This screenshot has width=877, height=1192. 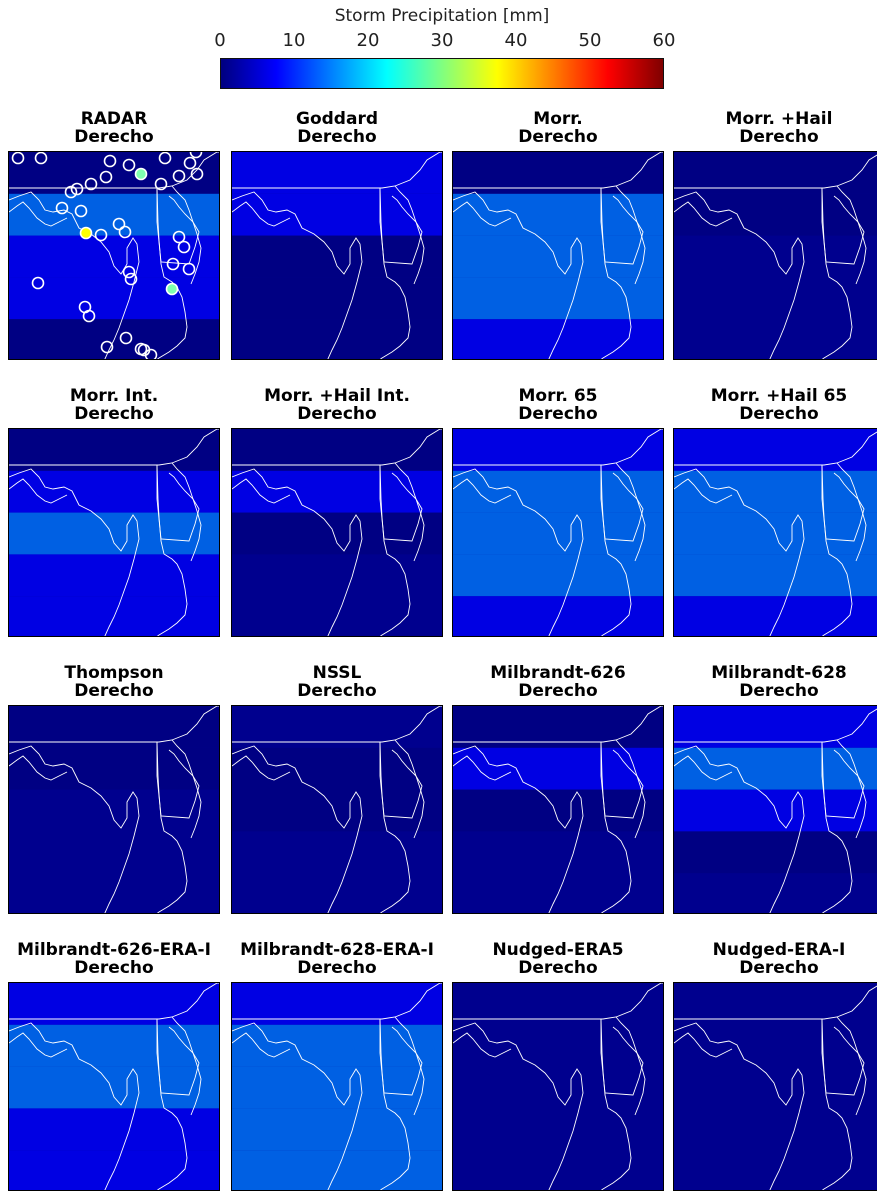 What do you see at coordinates (117, 128) in the screenshot?
I see `panel-title: RADAR Derecho` at bounding box center [117, 128].